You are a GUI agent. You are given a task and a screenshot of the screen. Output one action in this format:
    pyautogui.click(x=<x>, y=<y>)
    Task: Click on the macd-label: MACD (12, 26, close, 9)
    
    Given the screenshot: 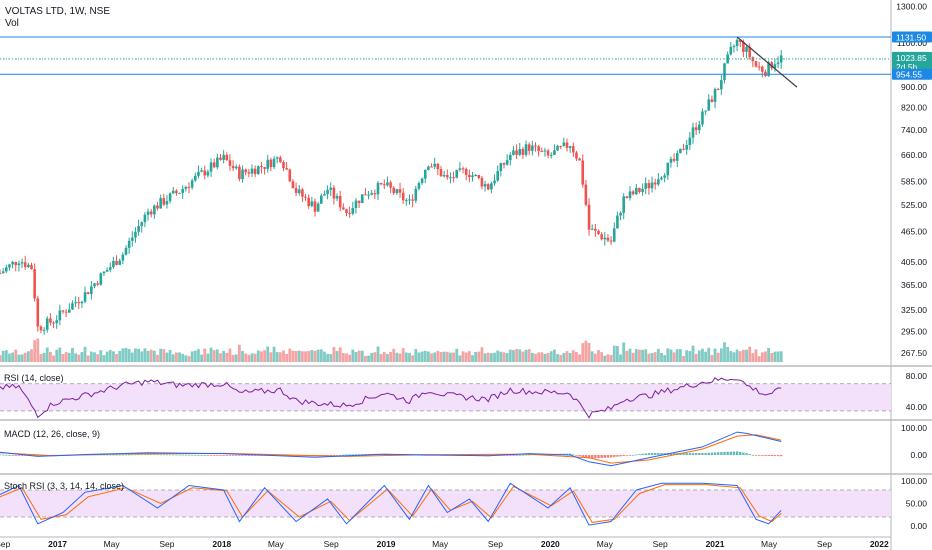 What is the action you would take?
    pyautogui.click(x=52, y=434)
    